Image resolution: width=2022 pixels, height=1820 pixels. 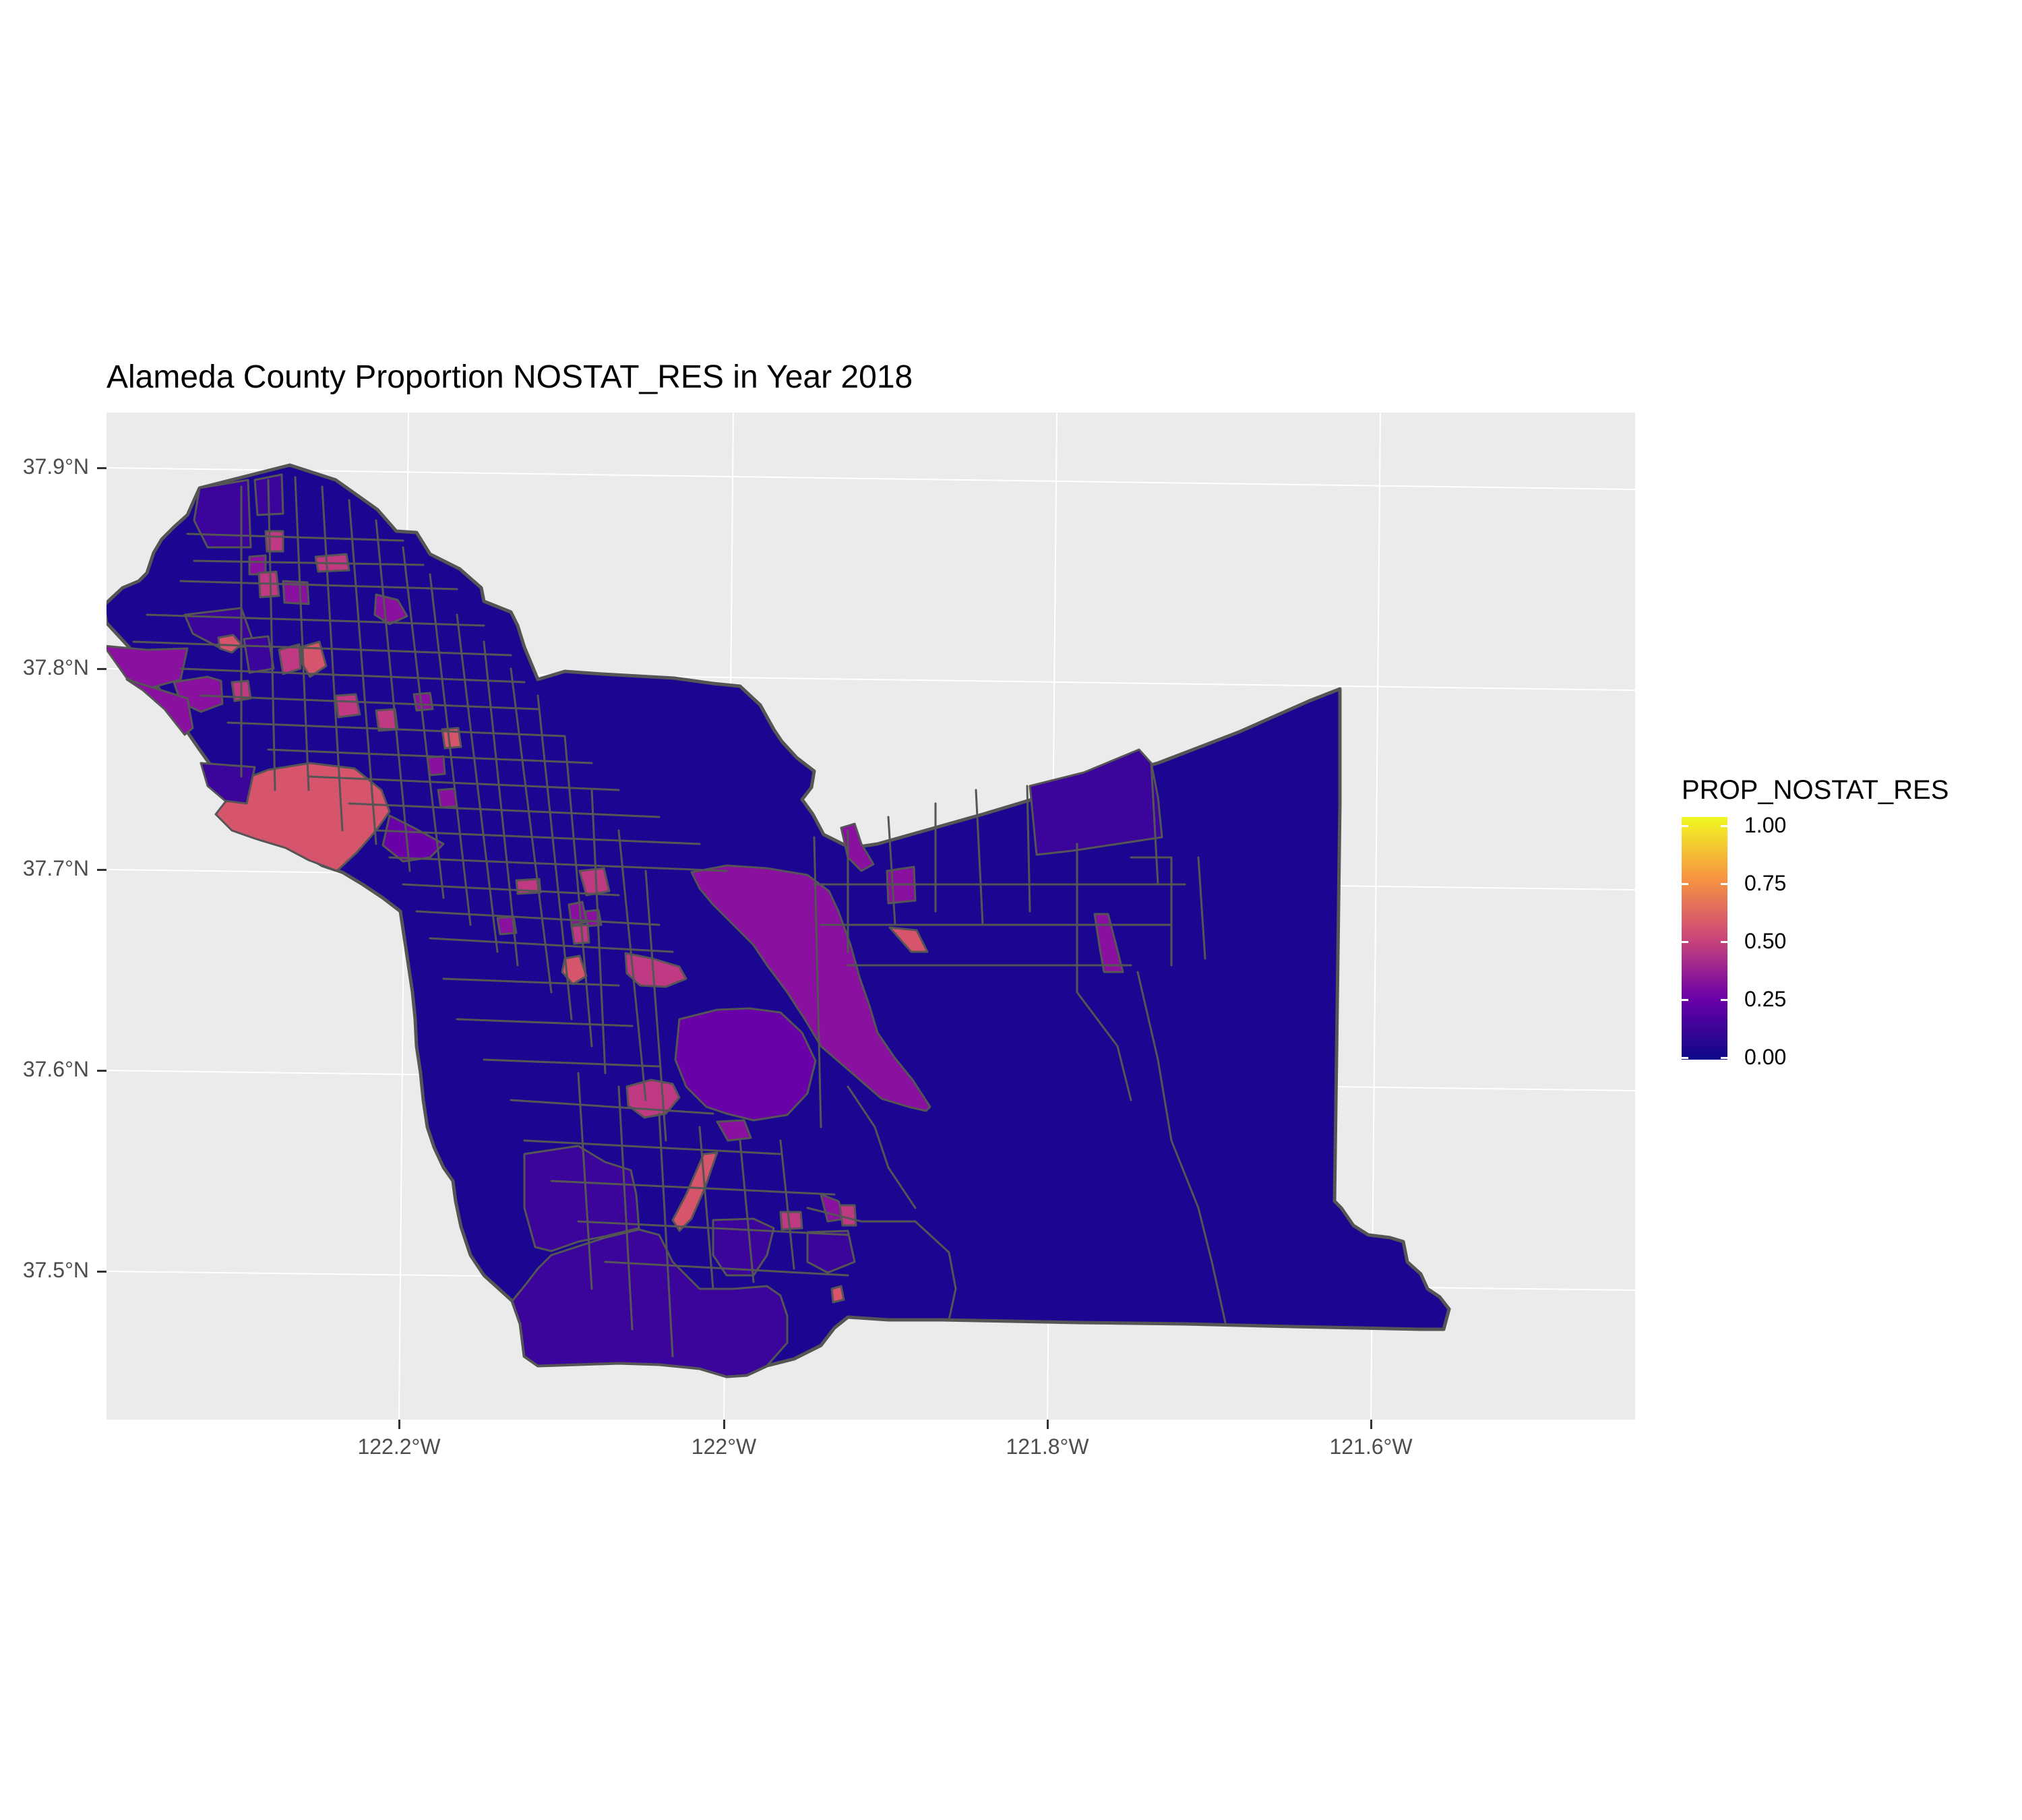 I want to click on tract-west-oakland-a, so click(x=147, y=667).